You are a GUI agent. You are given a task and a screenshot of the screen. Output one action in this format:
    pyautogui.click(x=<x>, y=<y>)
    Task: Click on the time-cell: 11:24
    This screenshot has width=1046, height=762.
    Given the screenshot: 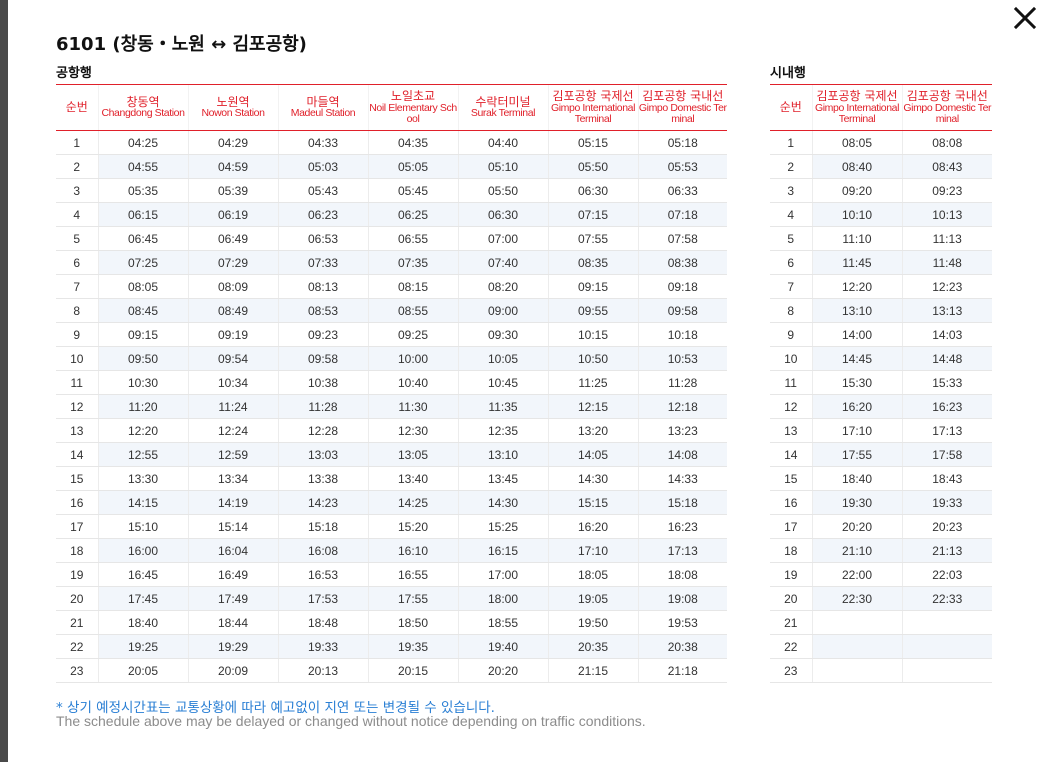 What is the action you would take?
    pyautogui.click(x=232, y=406)
    